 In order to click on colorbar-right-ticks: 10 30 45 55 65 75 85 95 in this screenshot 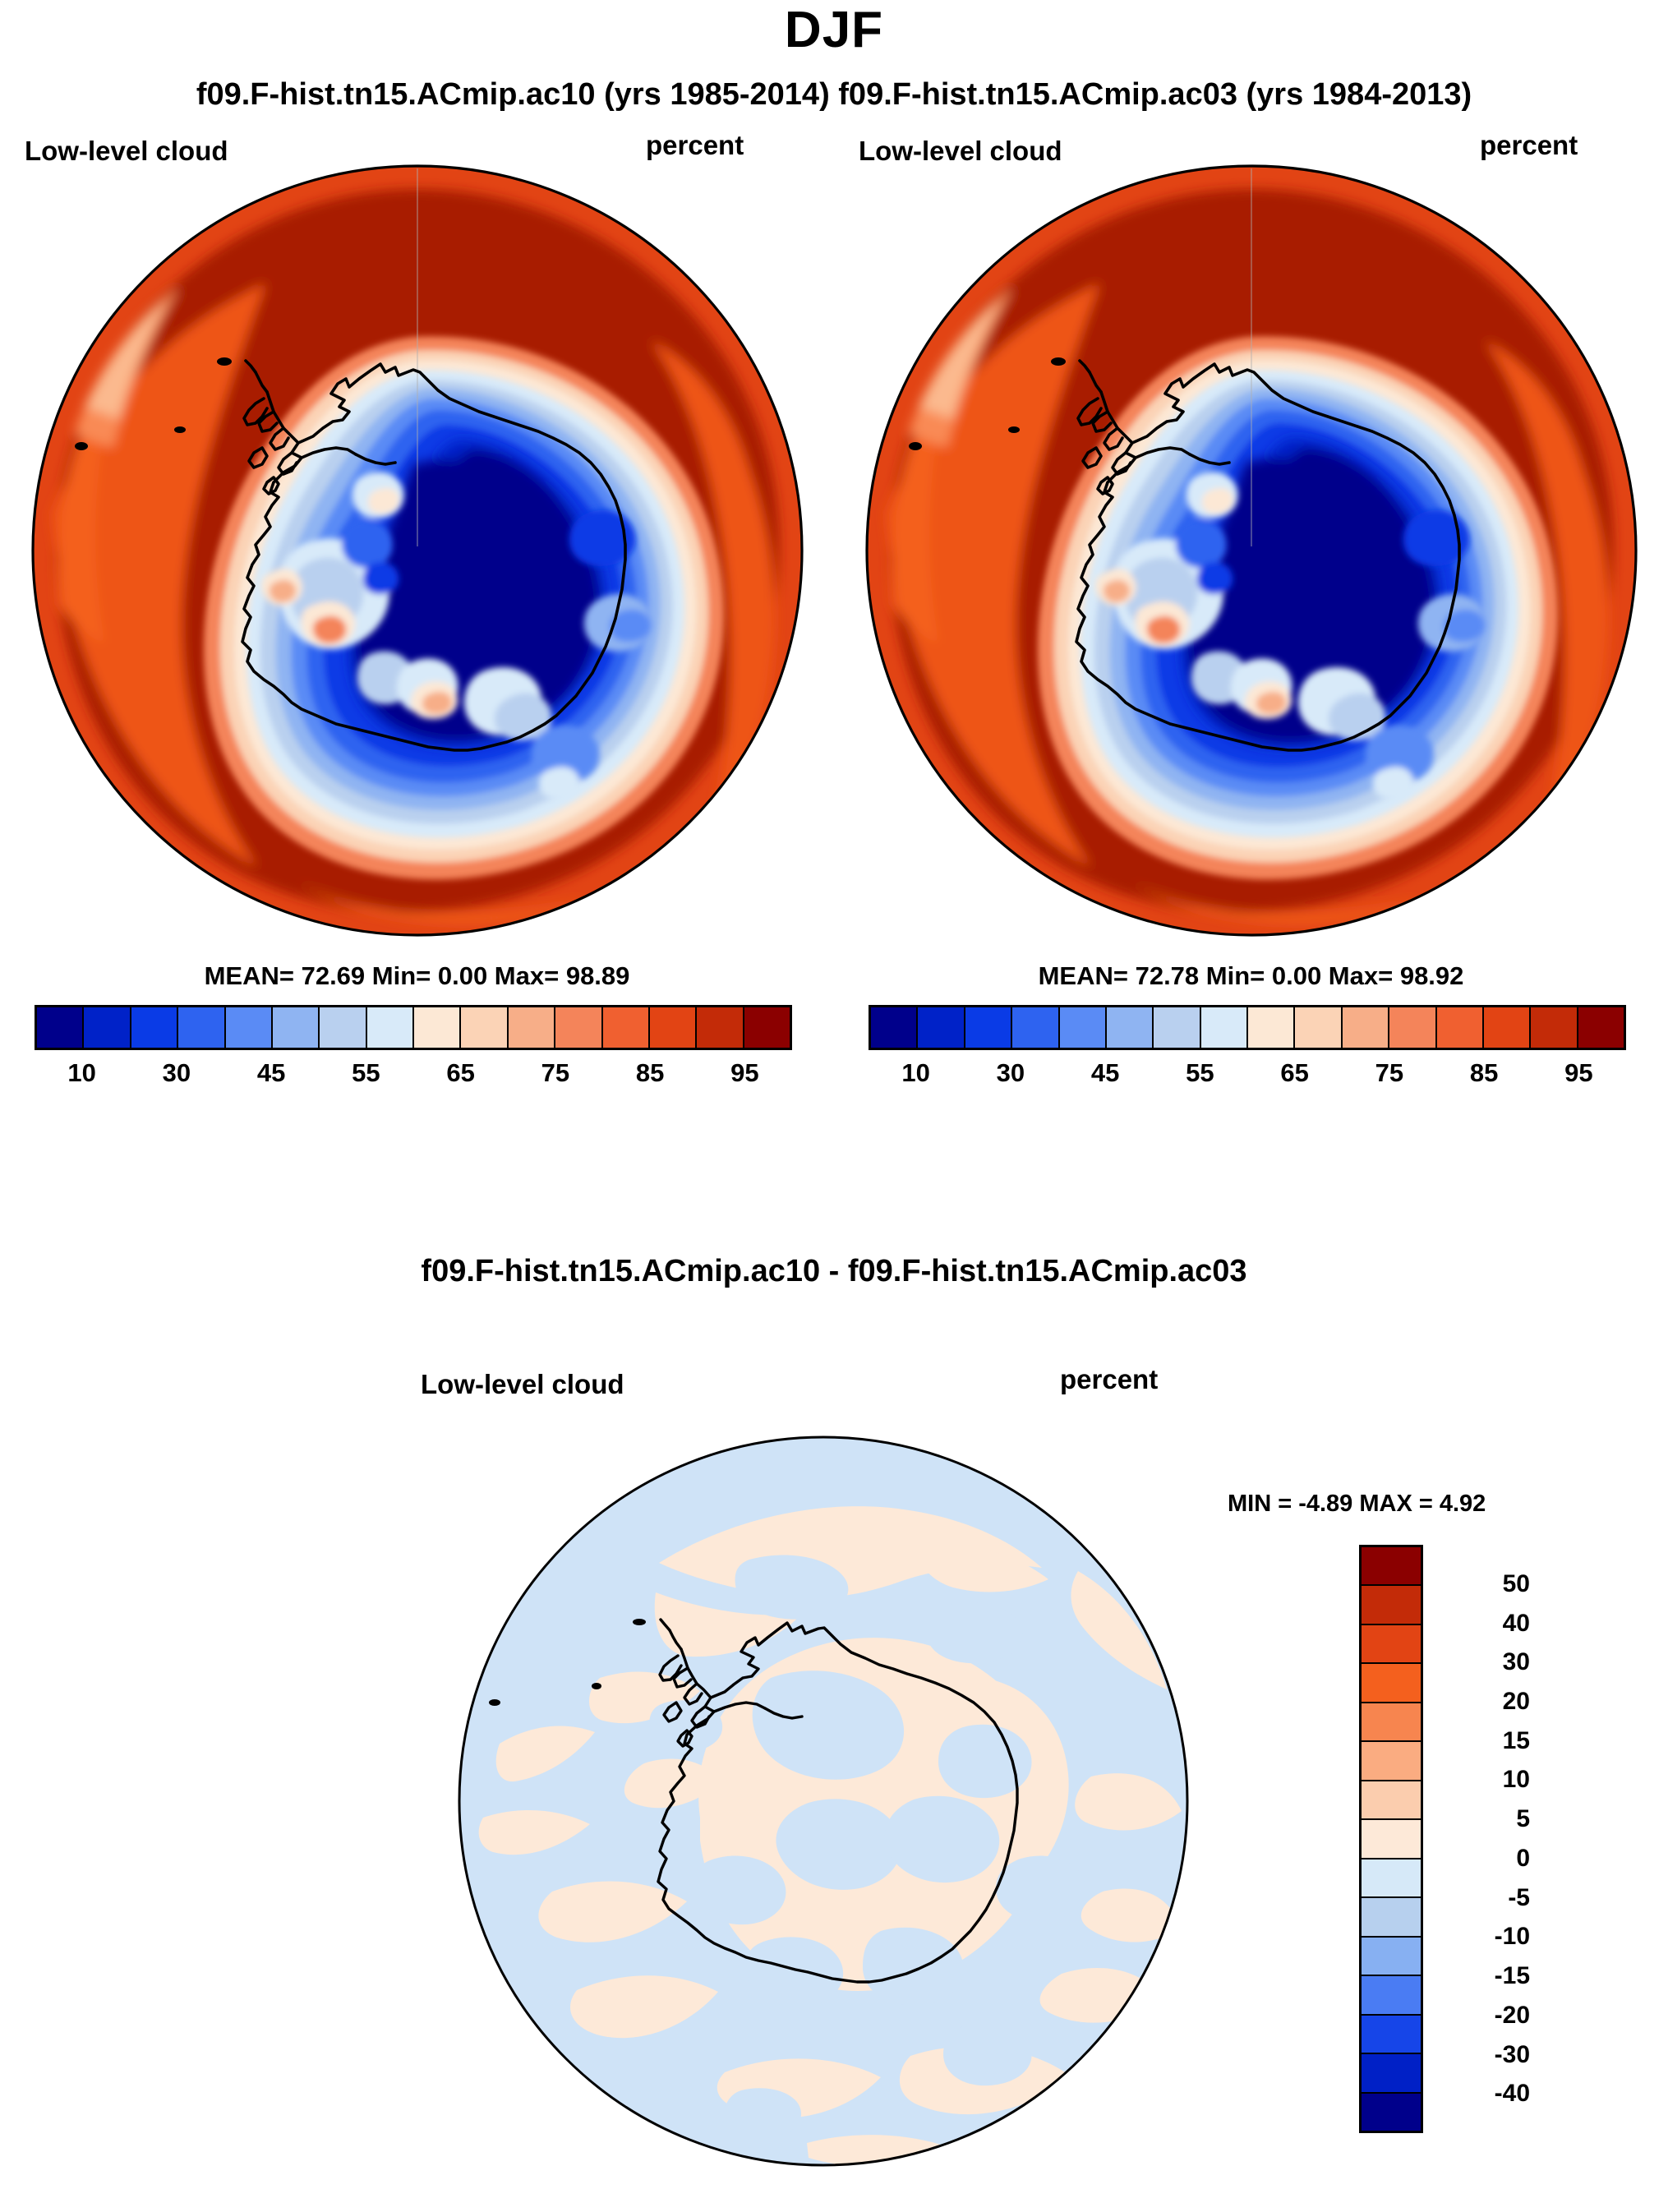, I will do `click(1248, 1076)`.